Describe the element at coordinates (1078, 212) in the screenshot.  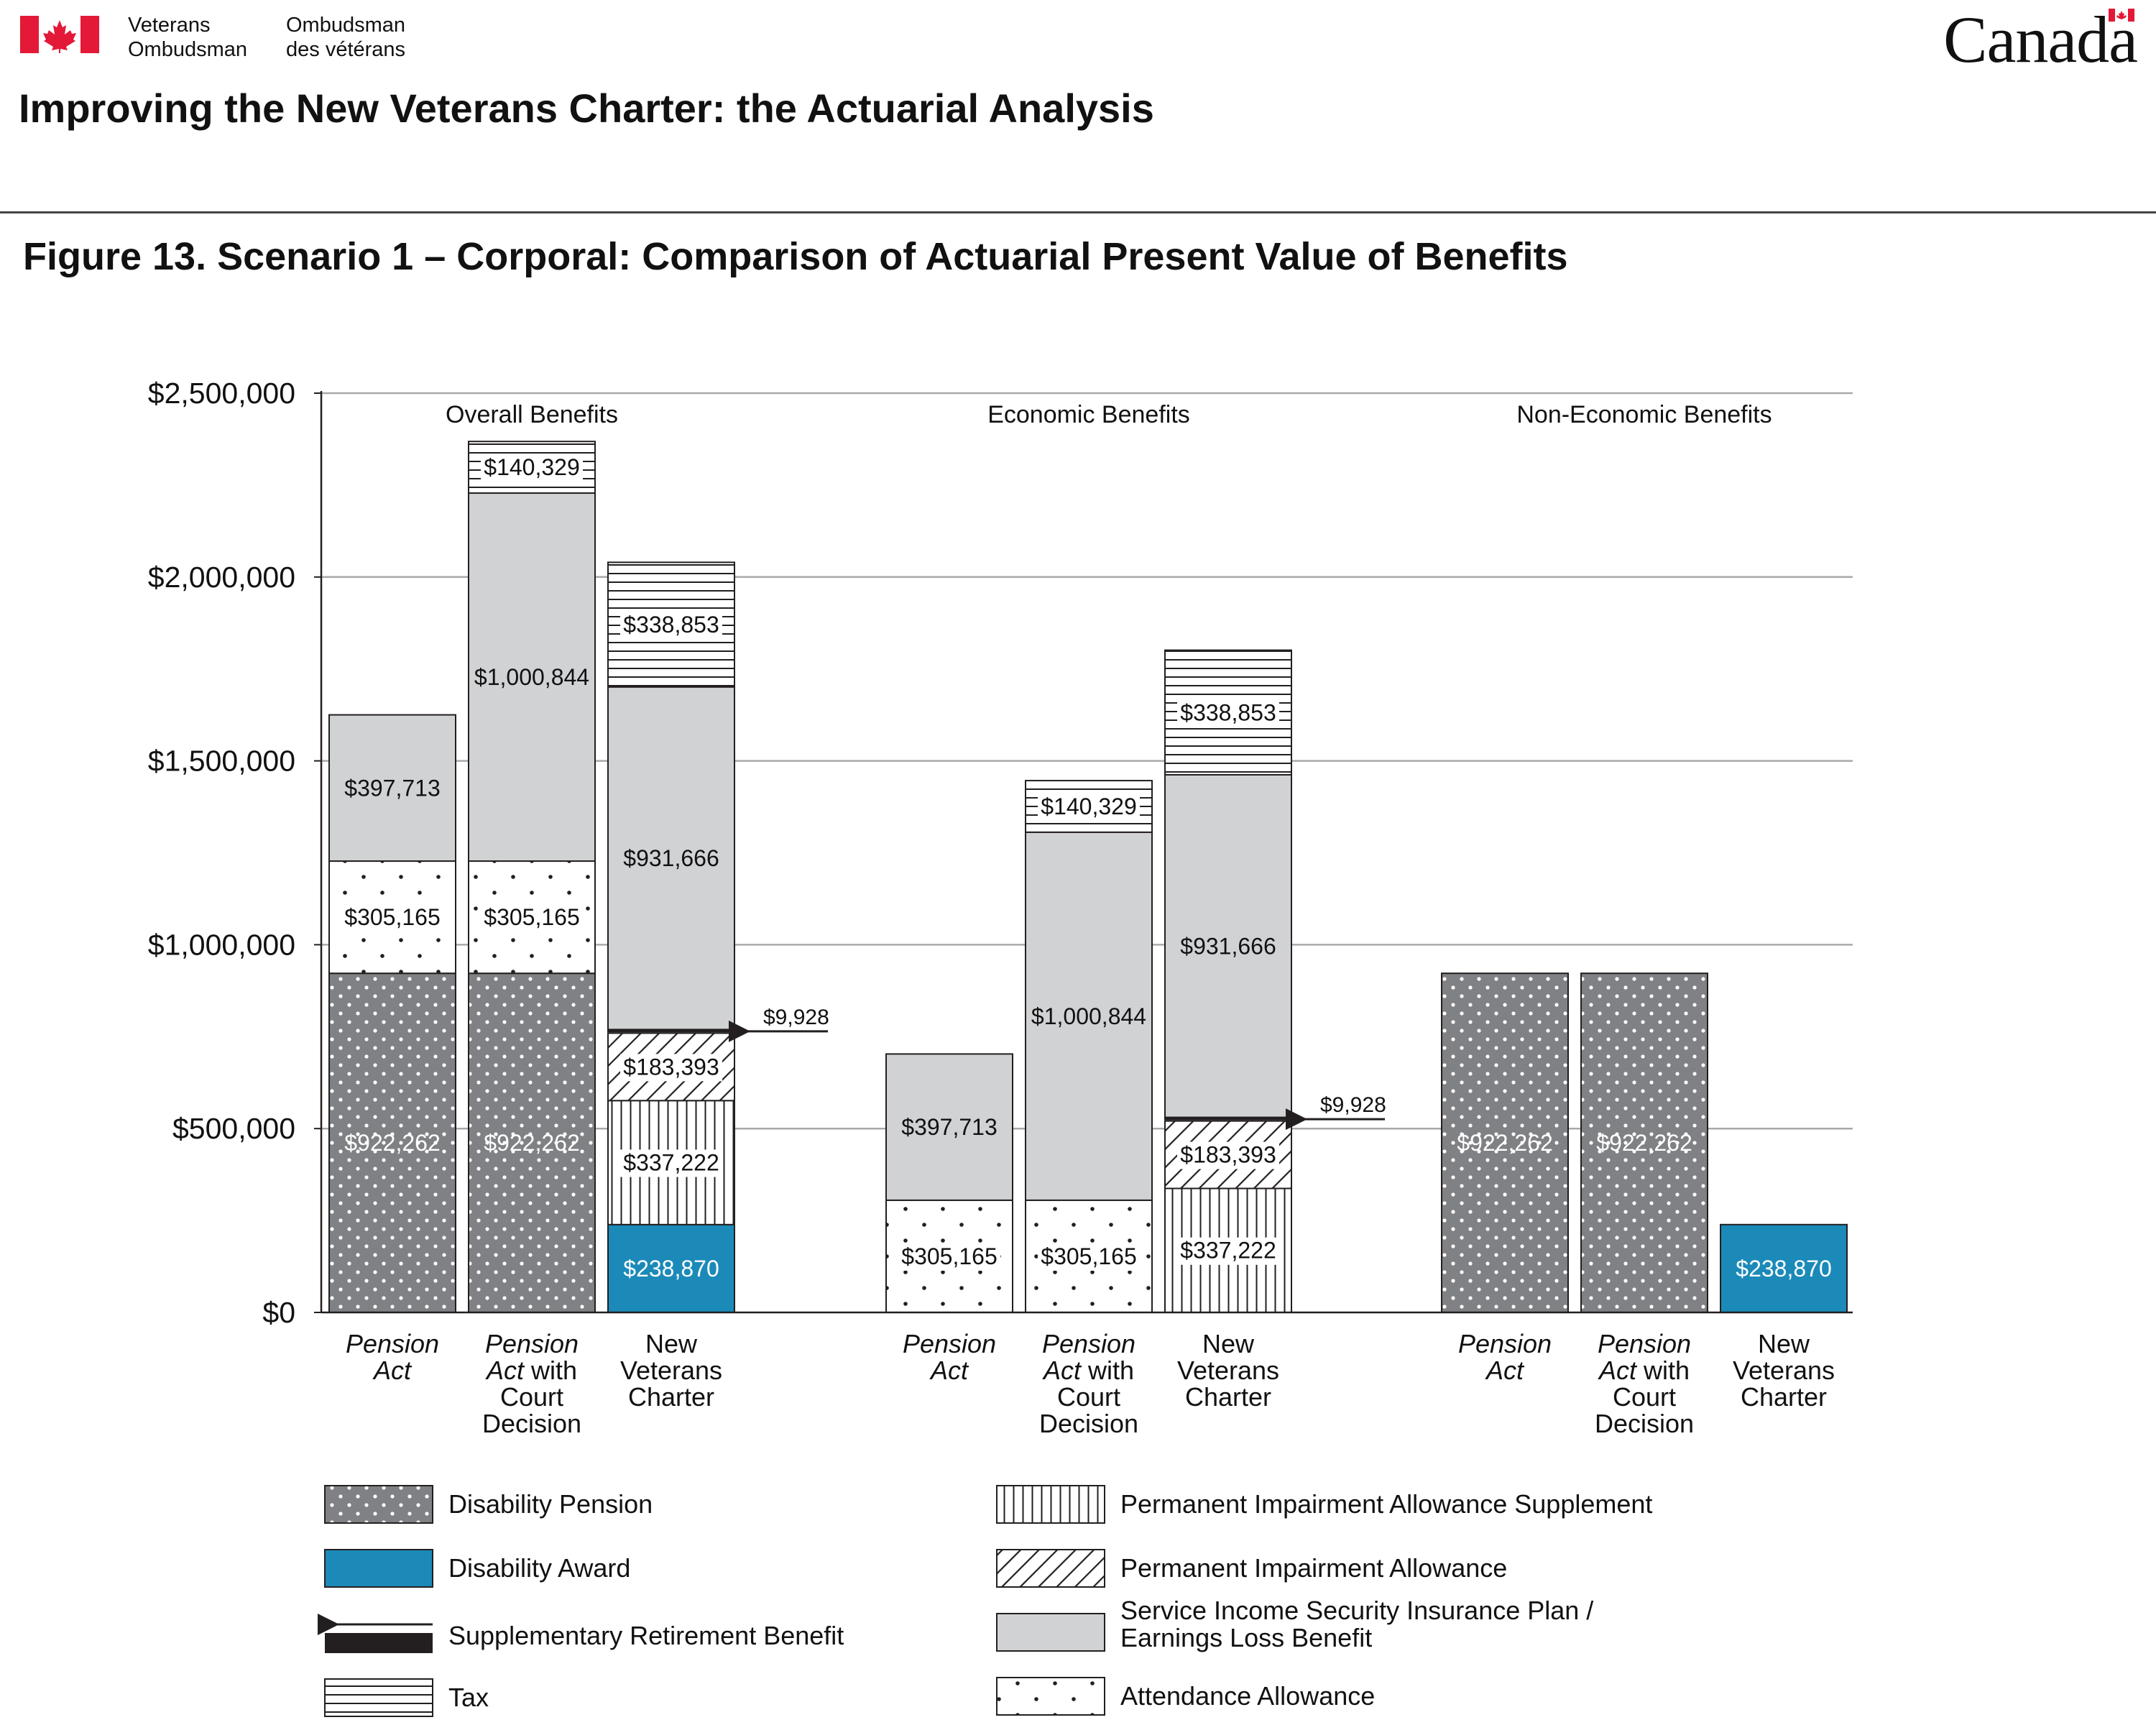
I see `header-divider` at that location.